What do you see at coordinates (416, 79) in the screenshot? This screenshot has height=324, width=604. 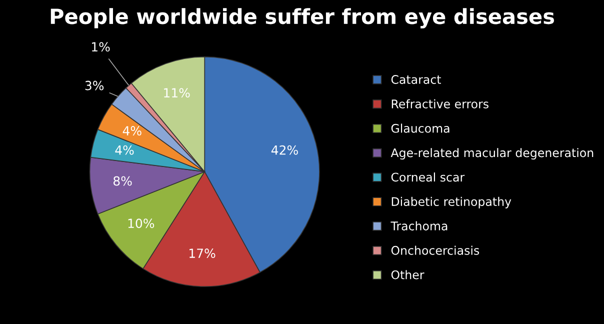 I see `legend-label: Cataract` at bounding box center [416, 79].